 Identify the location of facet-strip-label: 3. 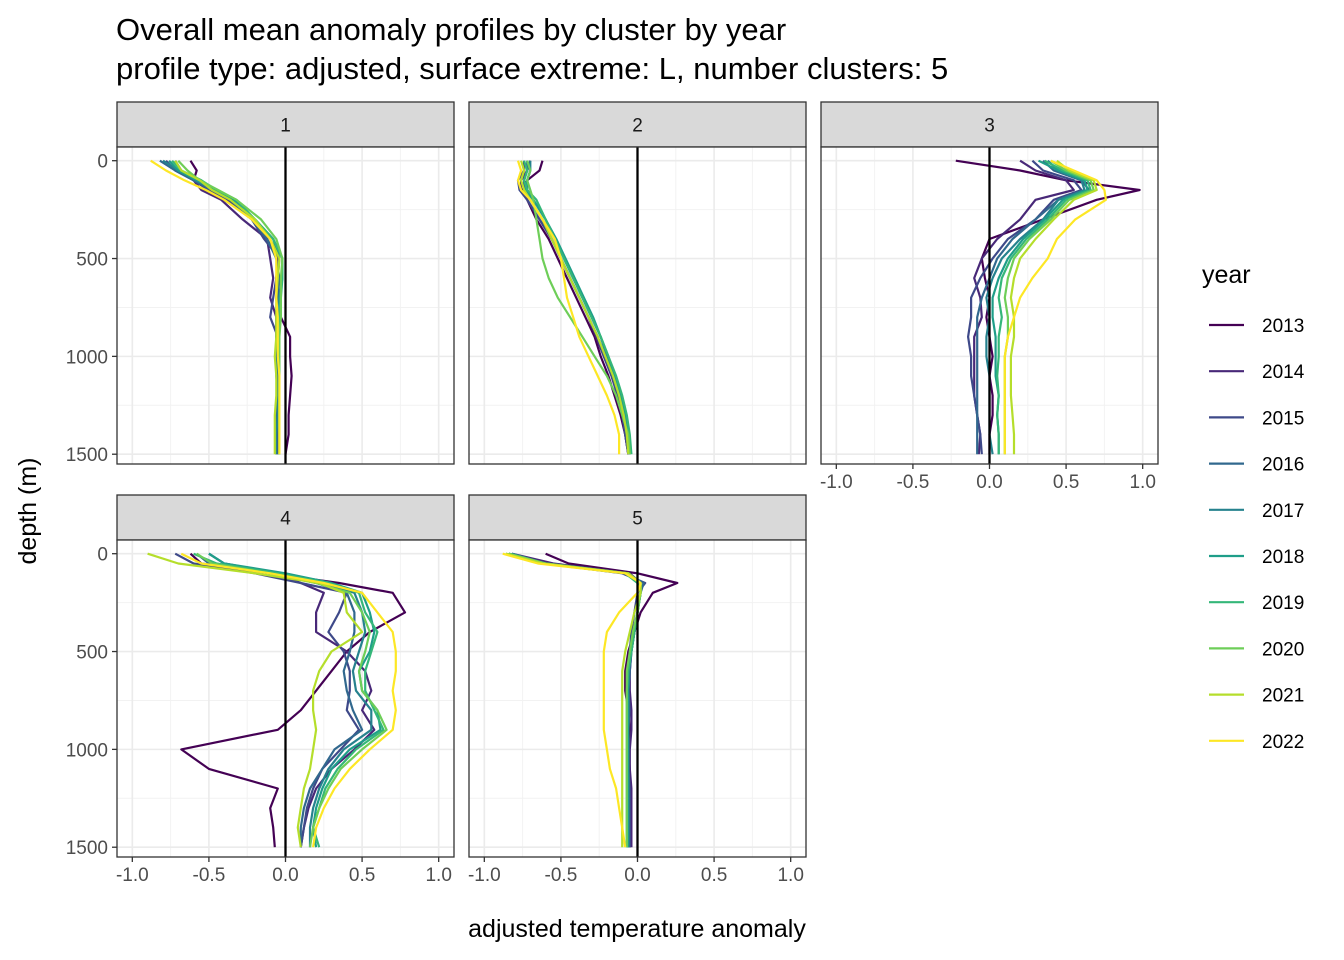
(989, 126).